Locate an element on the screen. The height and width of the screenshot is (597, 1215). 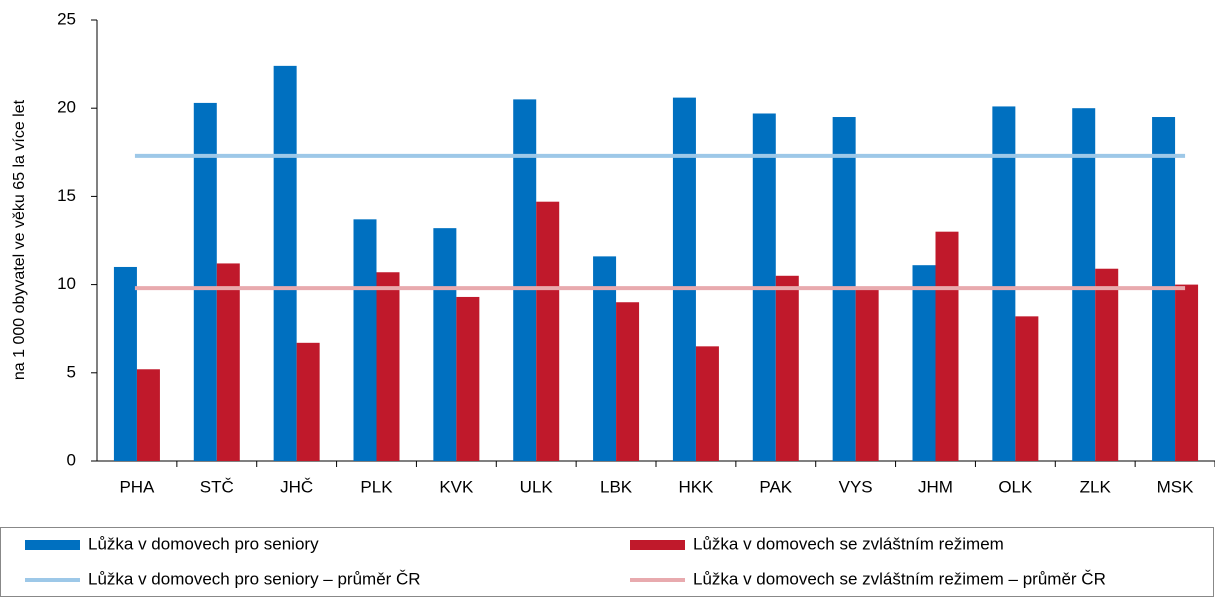
y-tick-label: 25 is located at coordinates (66, 18).